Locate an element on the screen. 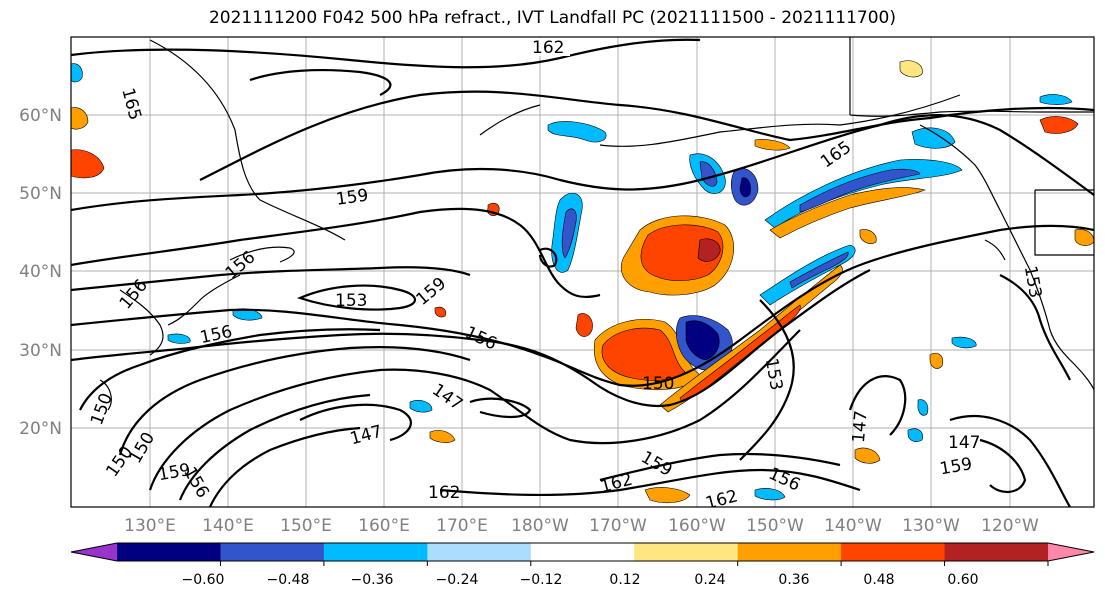 The width and height of the screenshot is (1105, 601). colorbar-tick-label: −0.24 is located at coordinates (457, 580).